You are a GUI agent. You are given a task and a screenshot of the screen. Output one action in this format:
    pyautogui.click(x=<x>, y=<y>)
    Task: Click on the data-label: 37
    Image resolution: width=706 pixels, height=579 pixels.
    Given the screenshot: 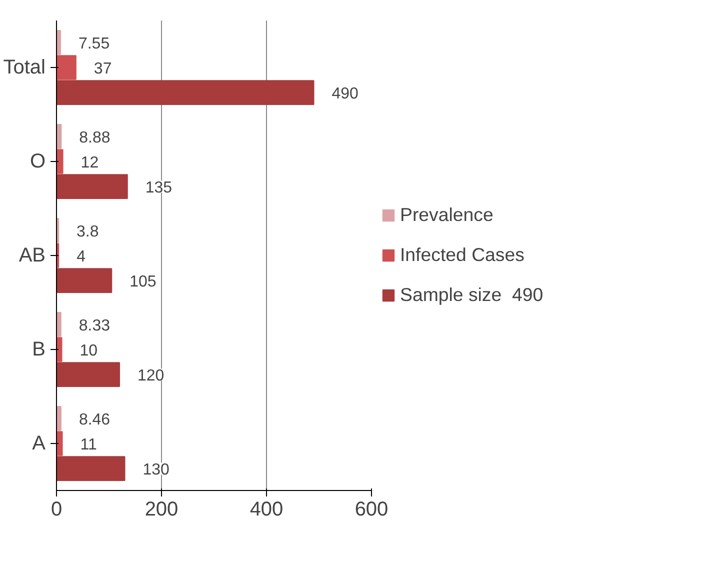 What is the action you would take?
    pyautogui.click(x=103, y=69)
    